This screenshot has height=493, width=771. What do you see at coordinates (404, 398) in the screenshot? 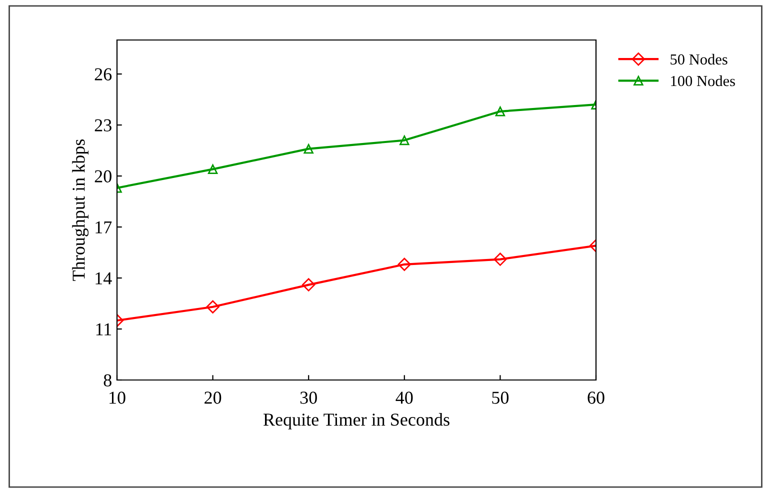
I see `x-tick-label: 40` at bounding box center [404, 398].